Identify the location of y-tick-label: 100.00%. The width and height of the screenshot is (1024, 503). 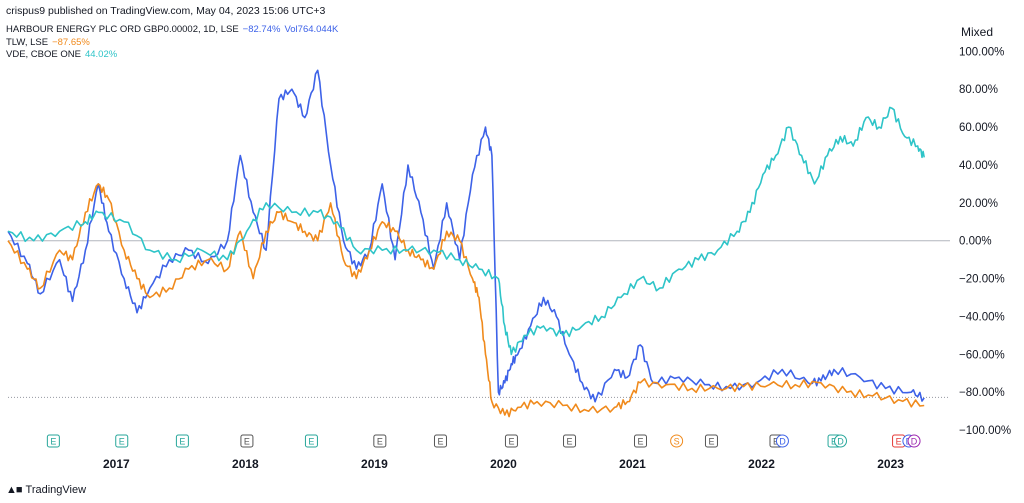
(981, 52).